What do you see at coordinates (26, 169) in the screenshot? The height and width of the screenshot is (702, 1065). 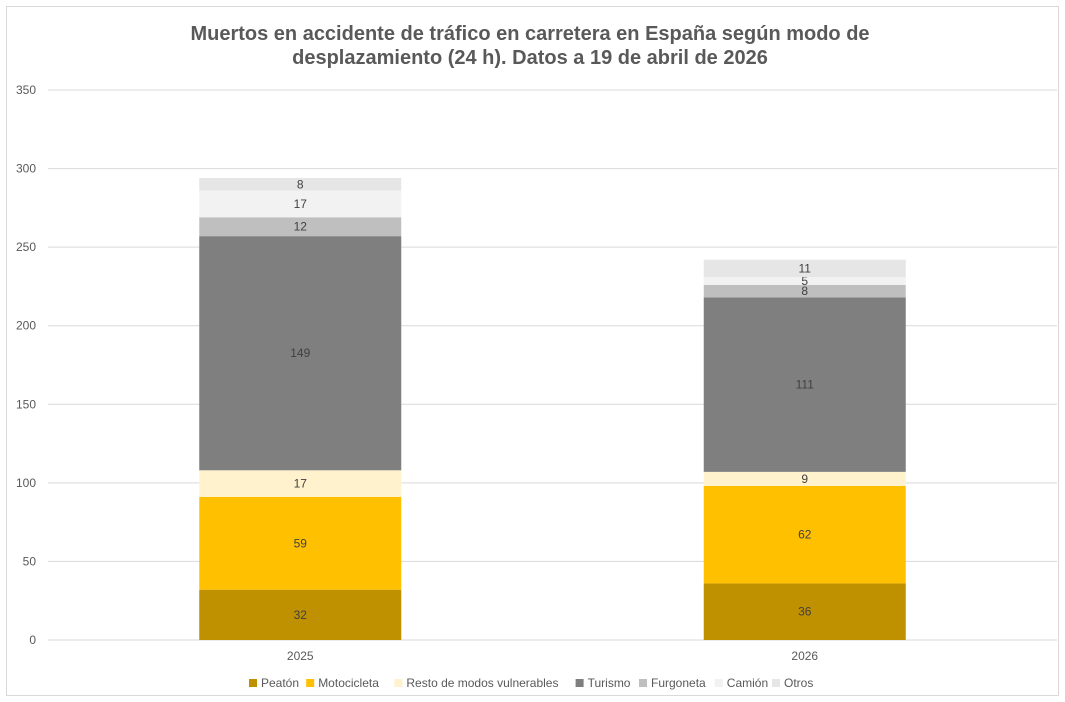 I see `y-tick-label: 300` at bounding box center [26, 169].